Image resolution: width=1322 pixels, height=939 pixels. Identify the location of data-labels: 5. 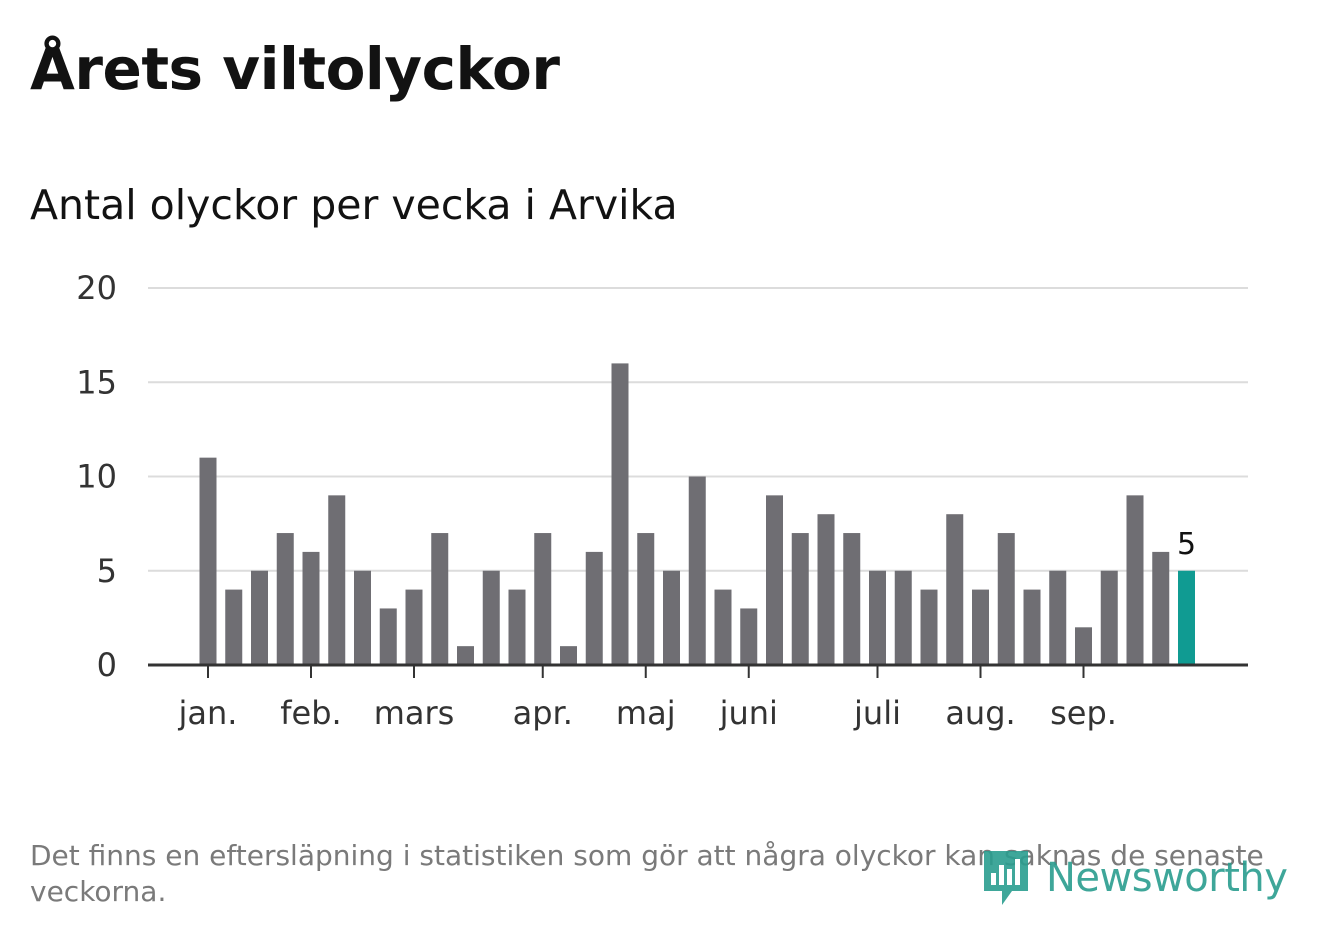
(1186, 544).